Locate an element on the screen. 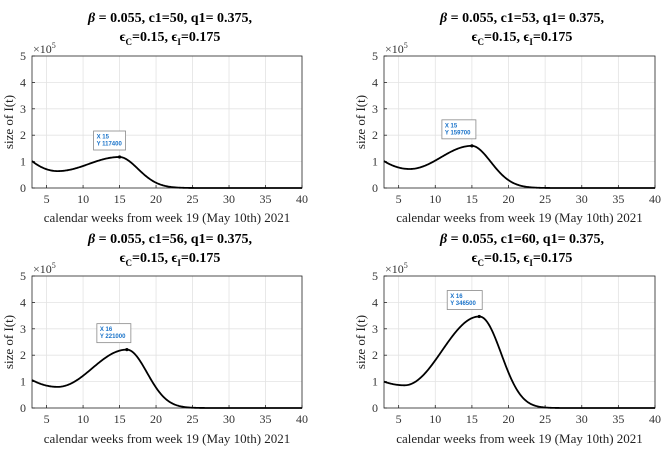 This screenshot has width=672, height=456. y-tick-label: 1 is located at coordinates (23, 162).